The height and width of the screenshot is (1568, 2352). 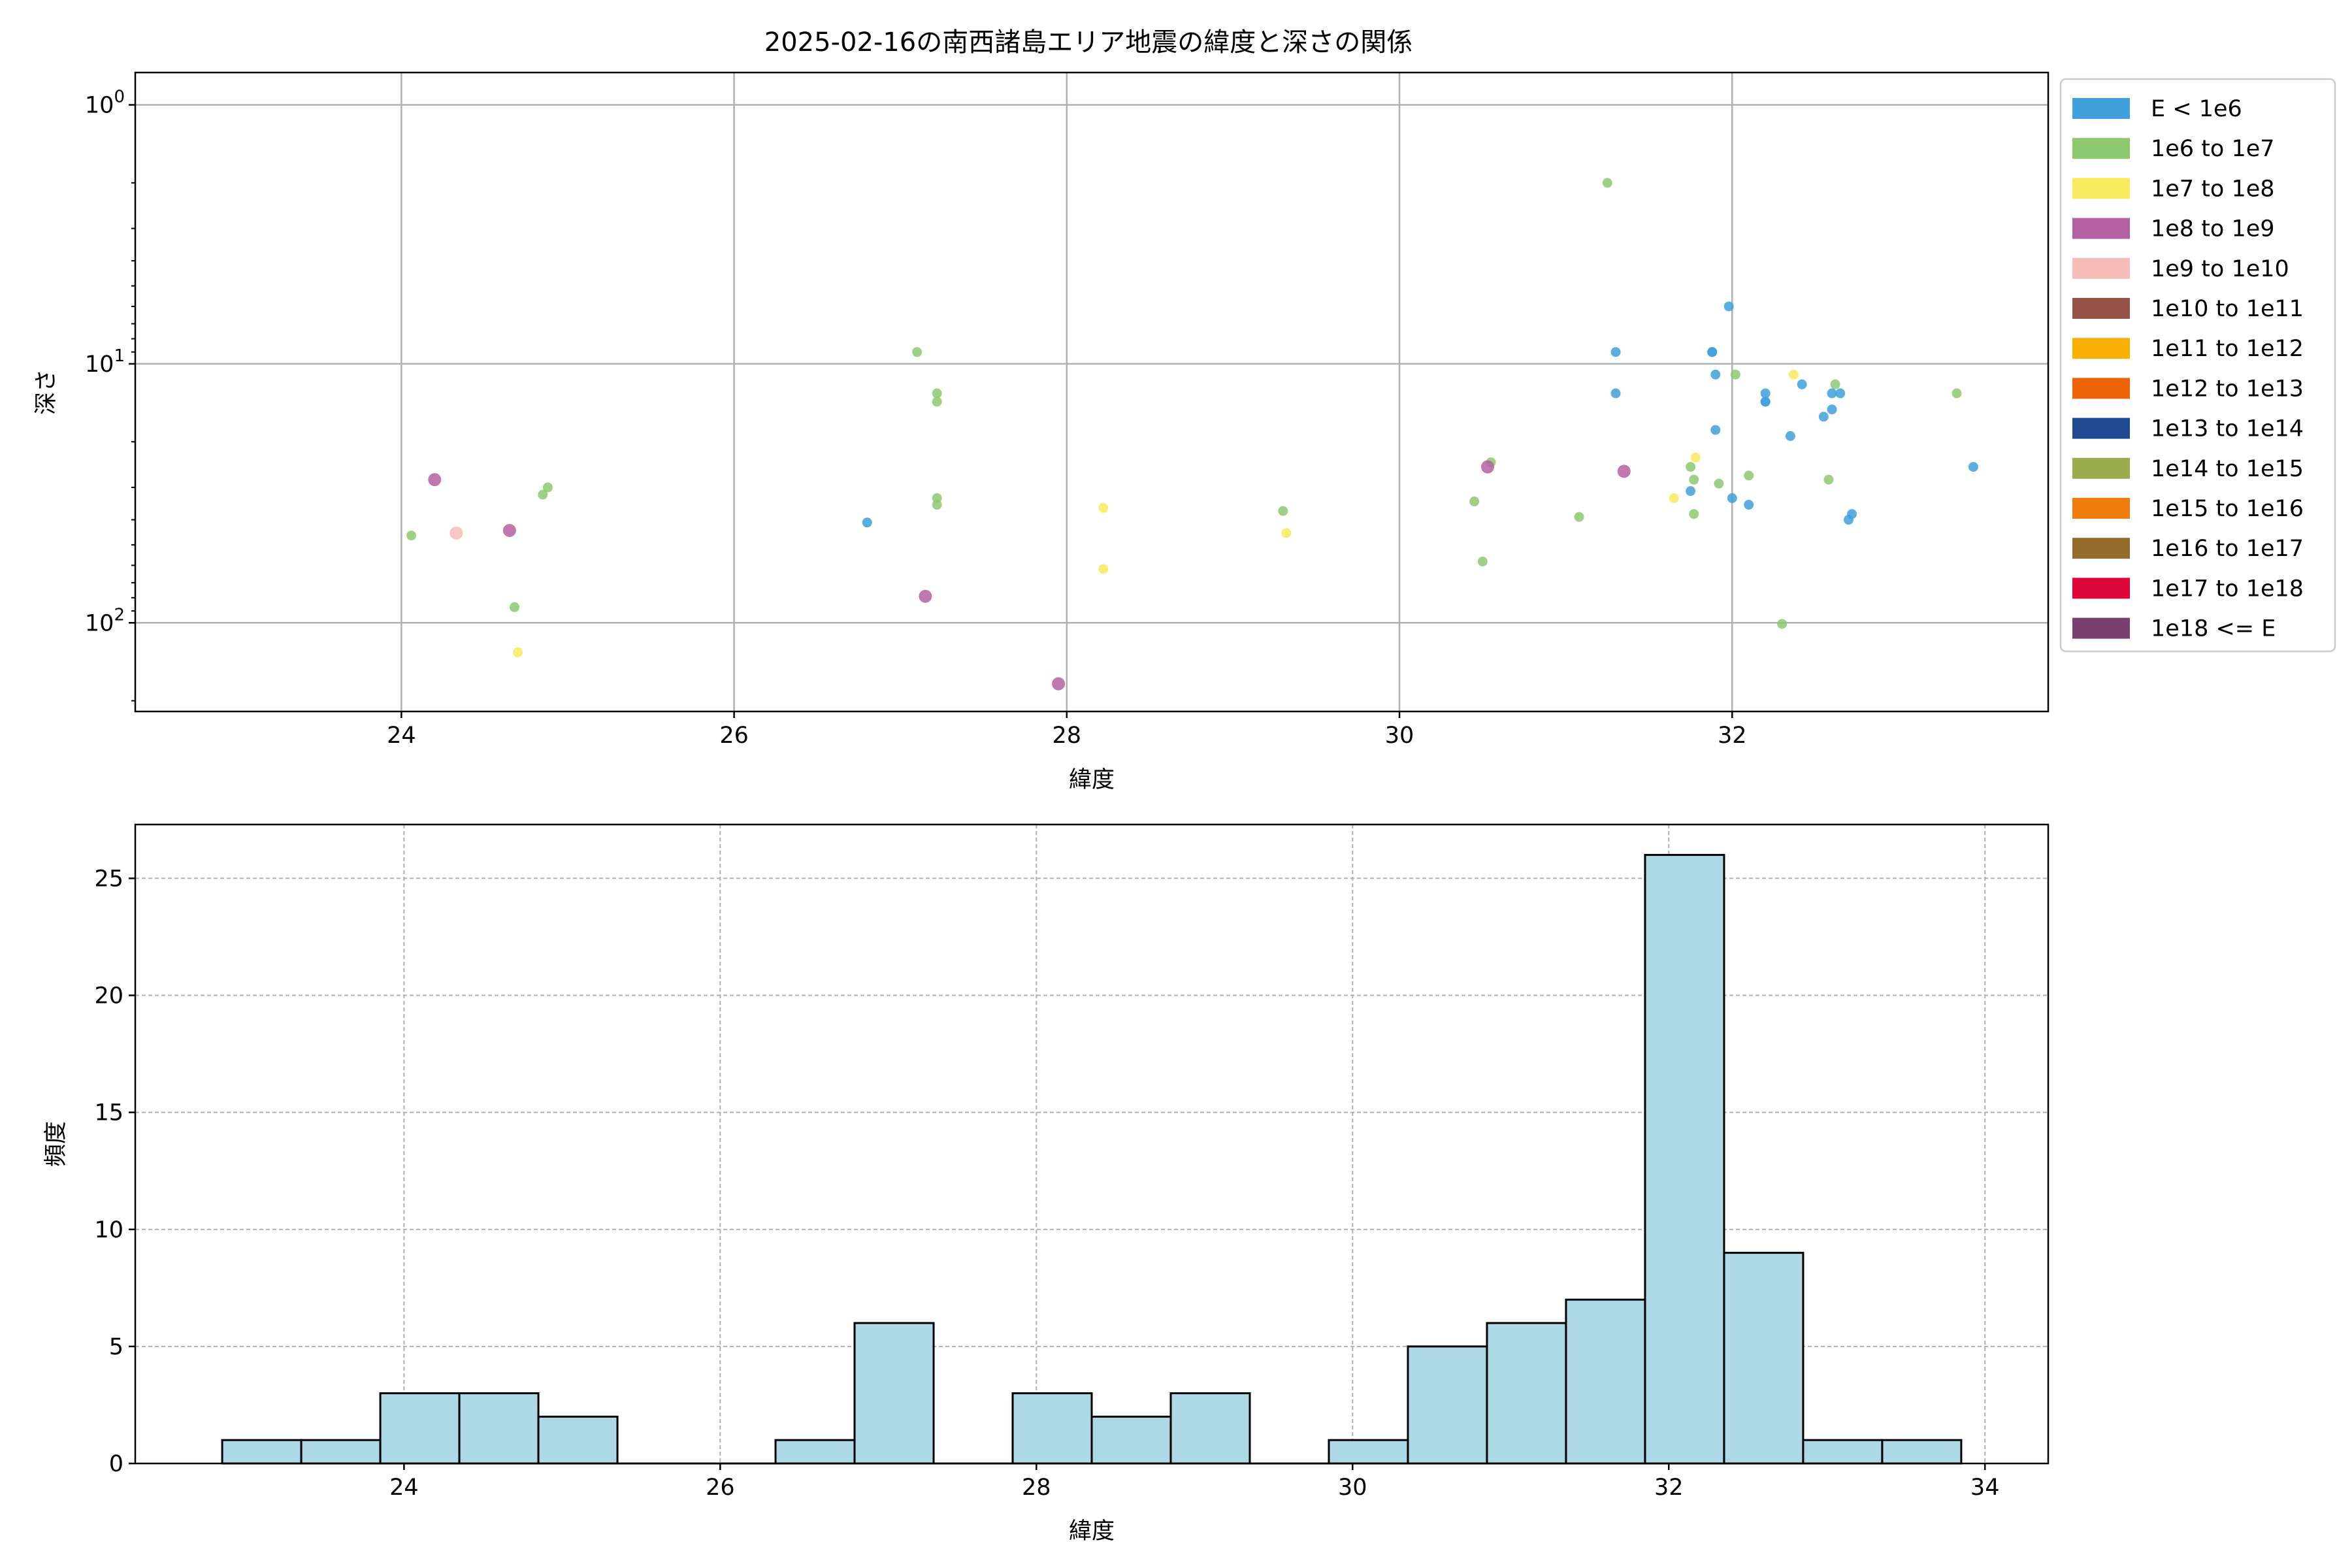 What do you see at coordinates (720, 1488) in the screenshot?
I see `histogram-x-tick-label: 26` at bounding box center [720, 1488].